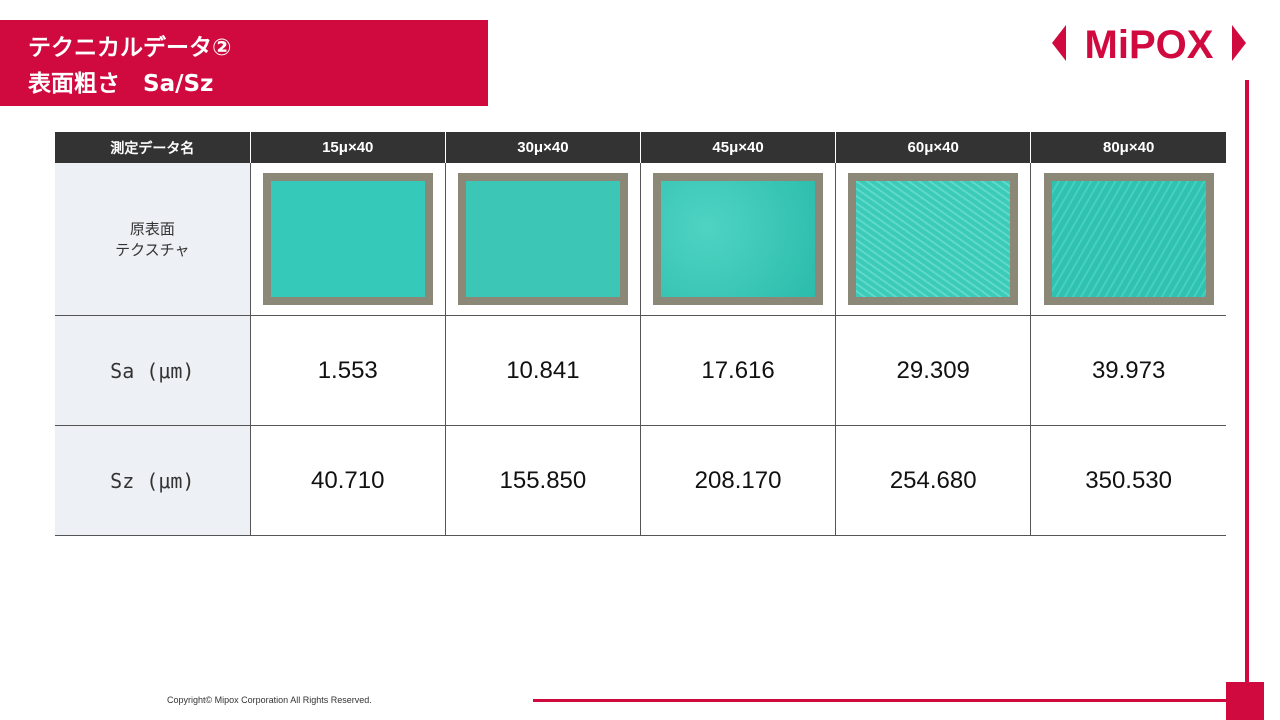  What do you see at coordinates (1128, 480) in the screenshot?
I see `cell: 350.530` at bounding box center [1128, 480].